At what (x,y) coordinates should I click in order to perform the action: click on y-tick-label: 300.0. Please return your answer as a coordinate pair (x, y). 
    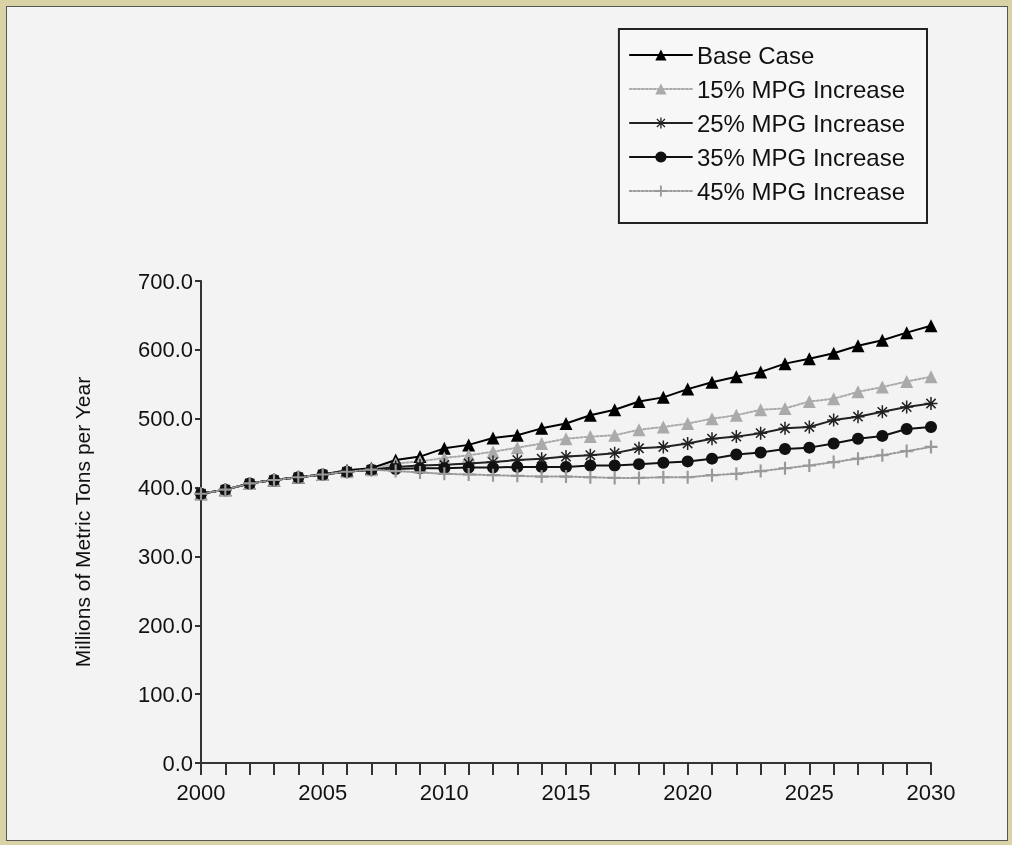
    Looking at the image, I should click on (165, 556).